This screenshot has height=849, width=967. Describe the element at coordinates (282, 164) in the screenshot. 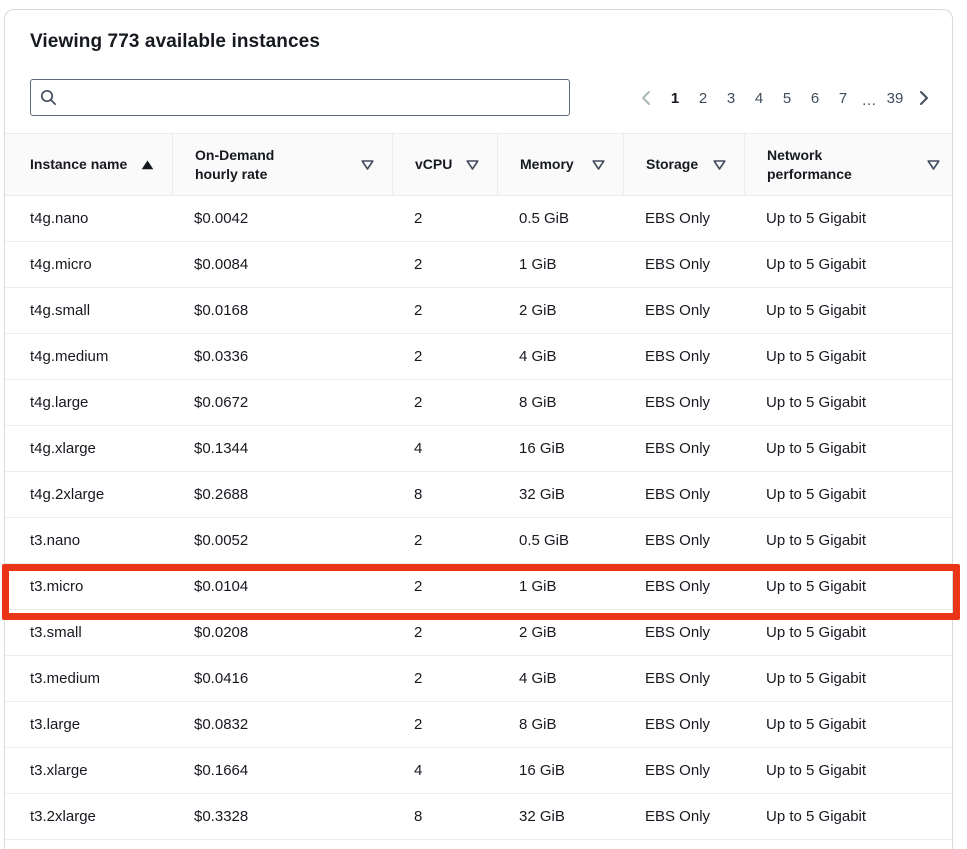

I see `column-header-on-demand-hourly-rate: On-Demand hourly rate` at that location.